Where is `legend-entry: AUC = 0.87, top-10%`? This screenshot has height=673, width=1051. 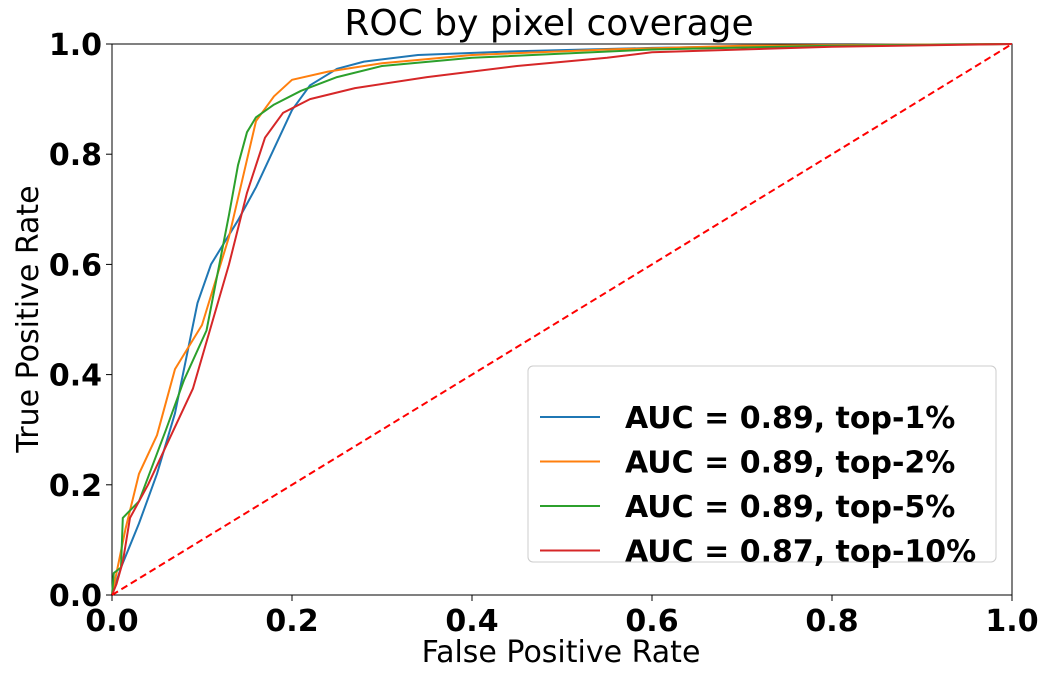
legend-entry: AUC = 0.87, top-10% is located at coordinates (800, 552).